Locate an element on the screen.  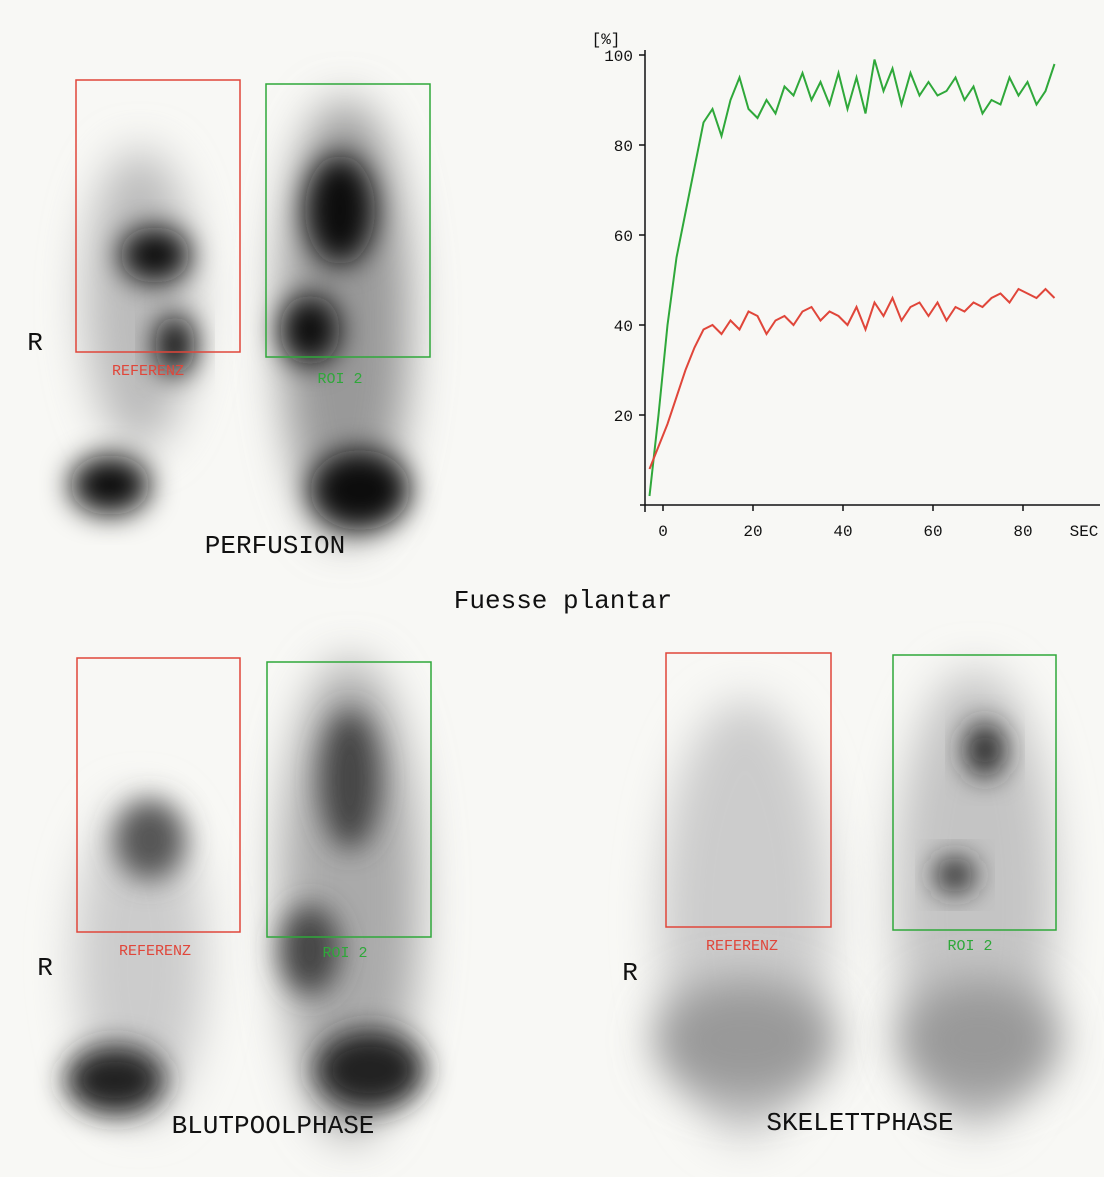
x-tick-label: 60 is located at coordinates (932, 532).